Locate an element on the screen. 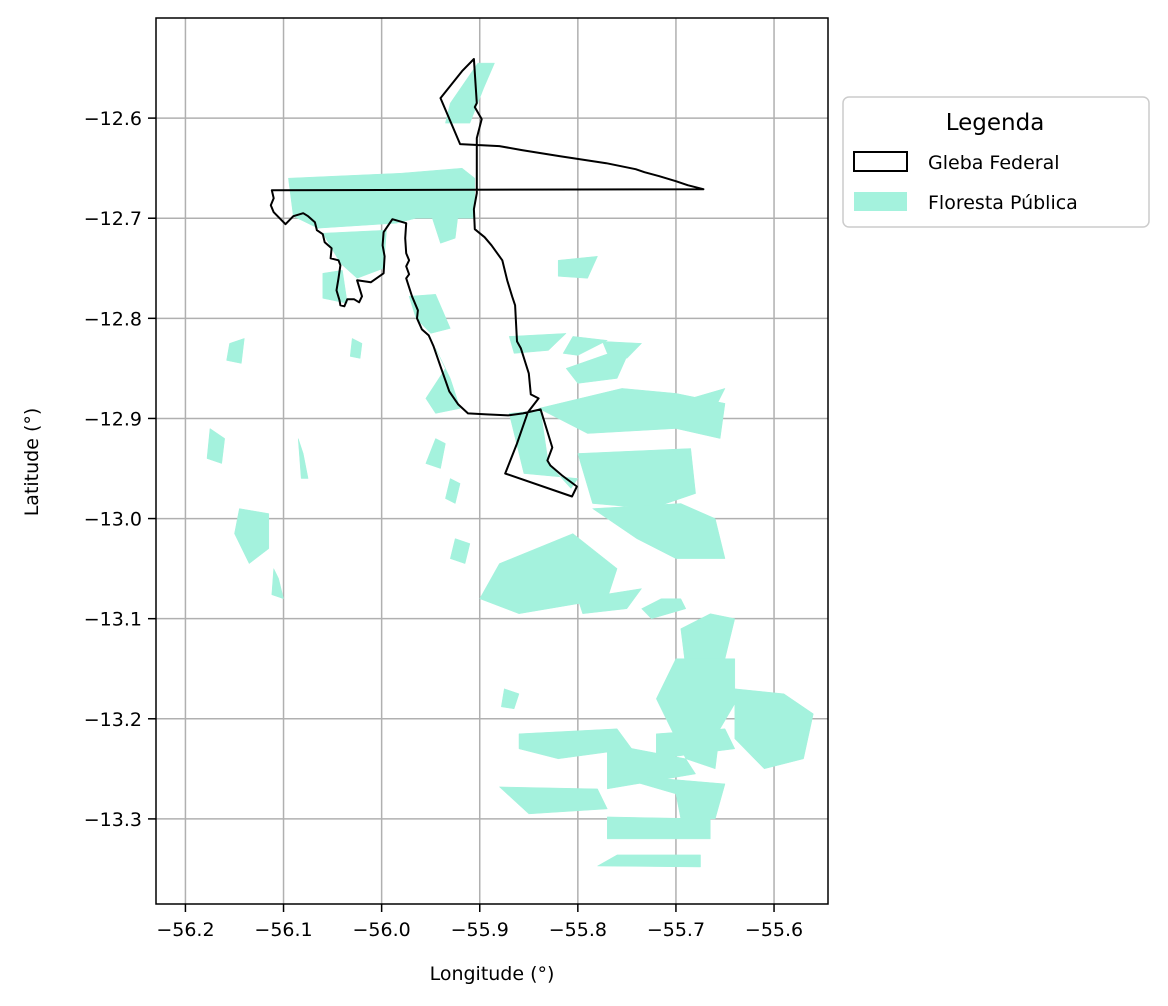  y-tick-label: −13.2 is located at coordinates (113, 720).